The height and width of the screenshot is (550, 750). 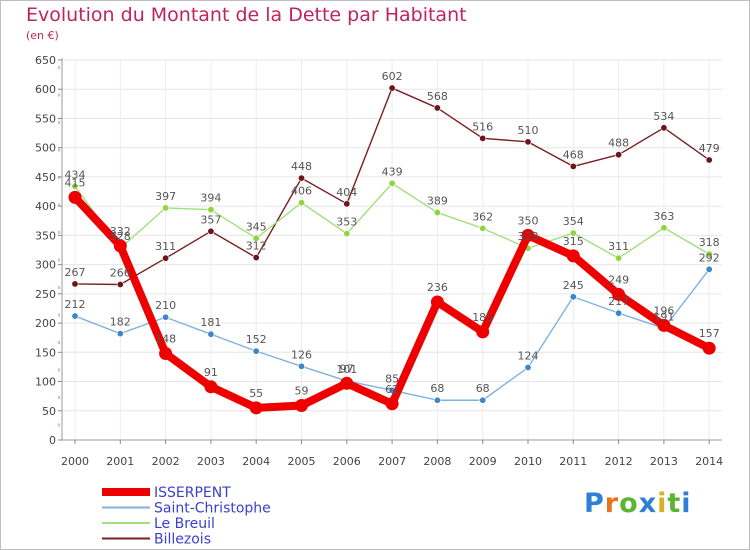 I want to click on y-tick-label: 250, so click(x=45, y=294).